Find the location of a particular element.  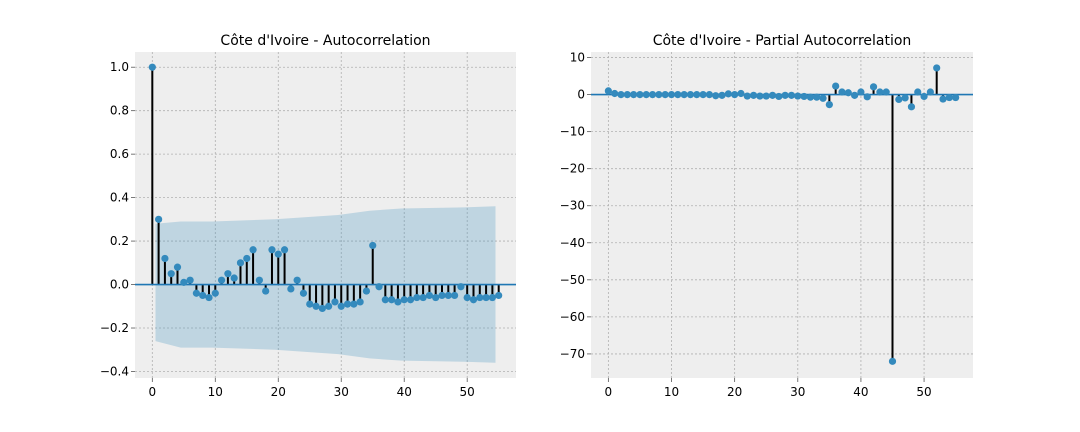

y-tick-label: 0.2 is located at coordinates (119, 241).